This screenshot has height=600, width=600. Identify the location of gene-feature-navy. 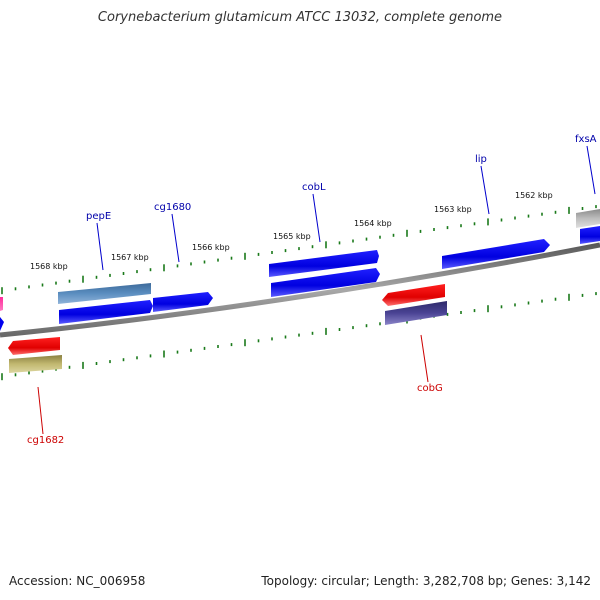
(416, 313).